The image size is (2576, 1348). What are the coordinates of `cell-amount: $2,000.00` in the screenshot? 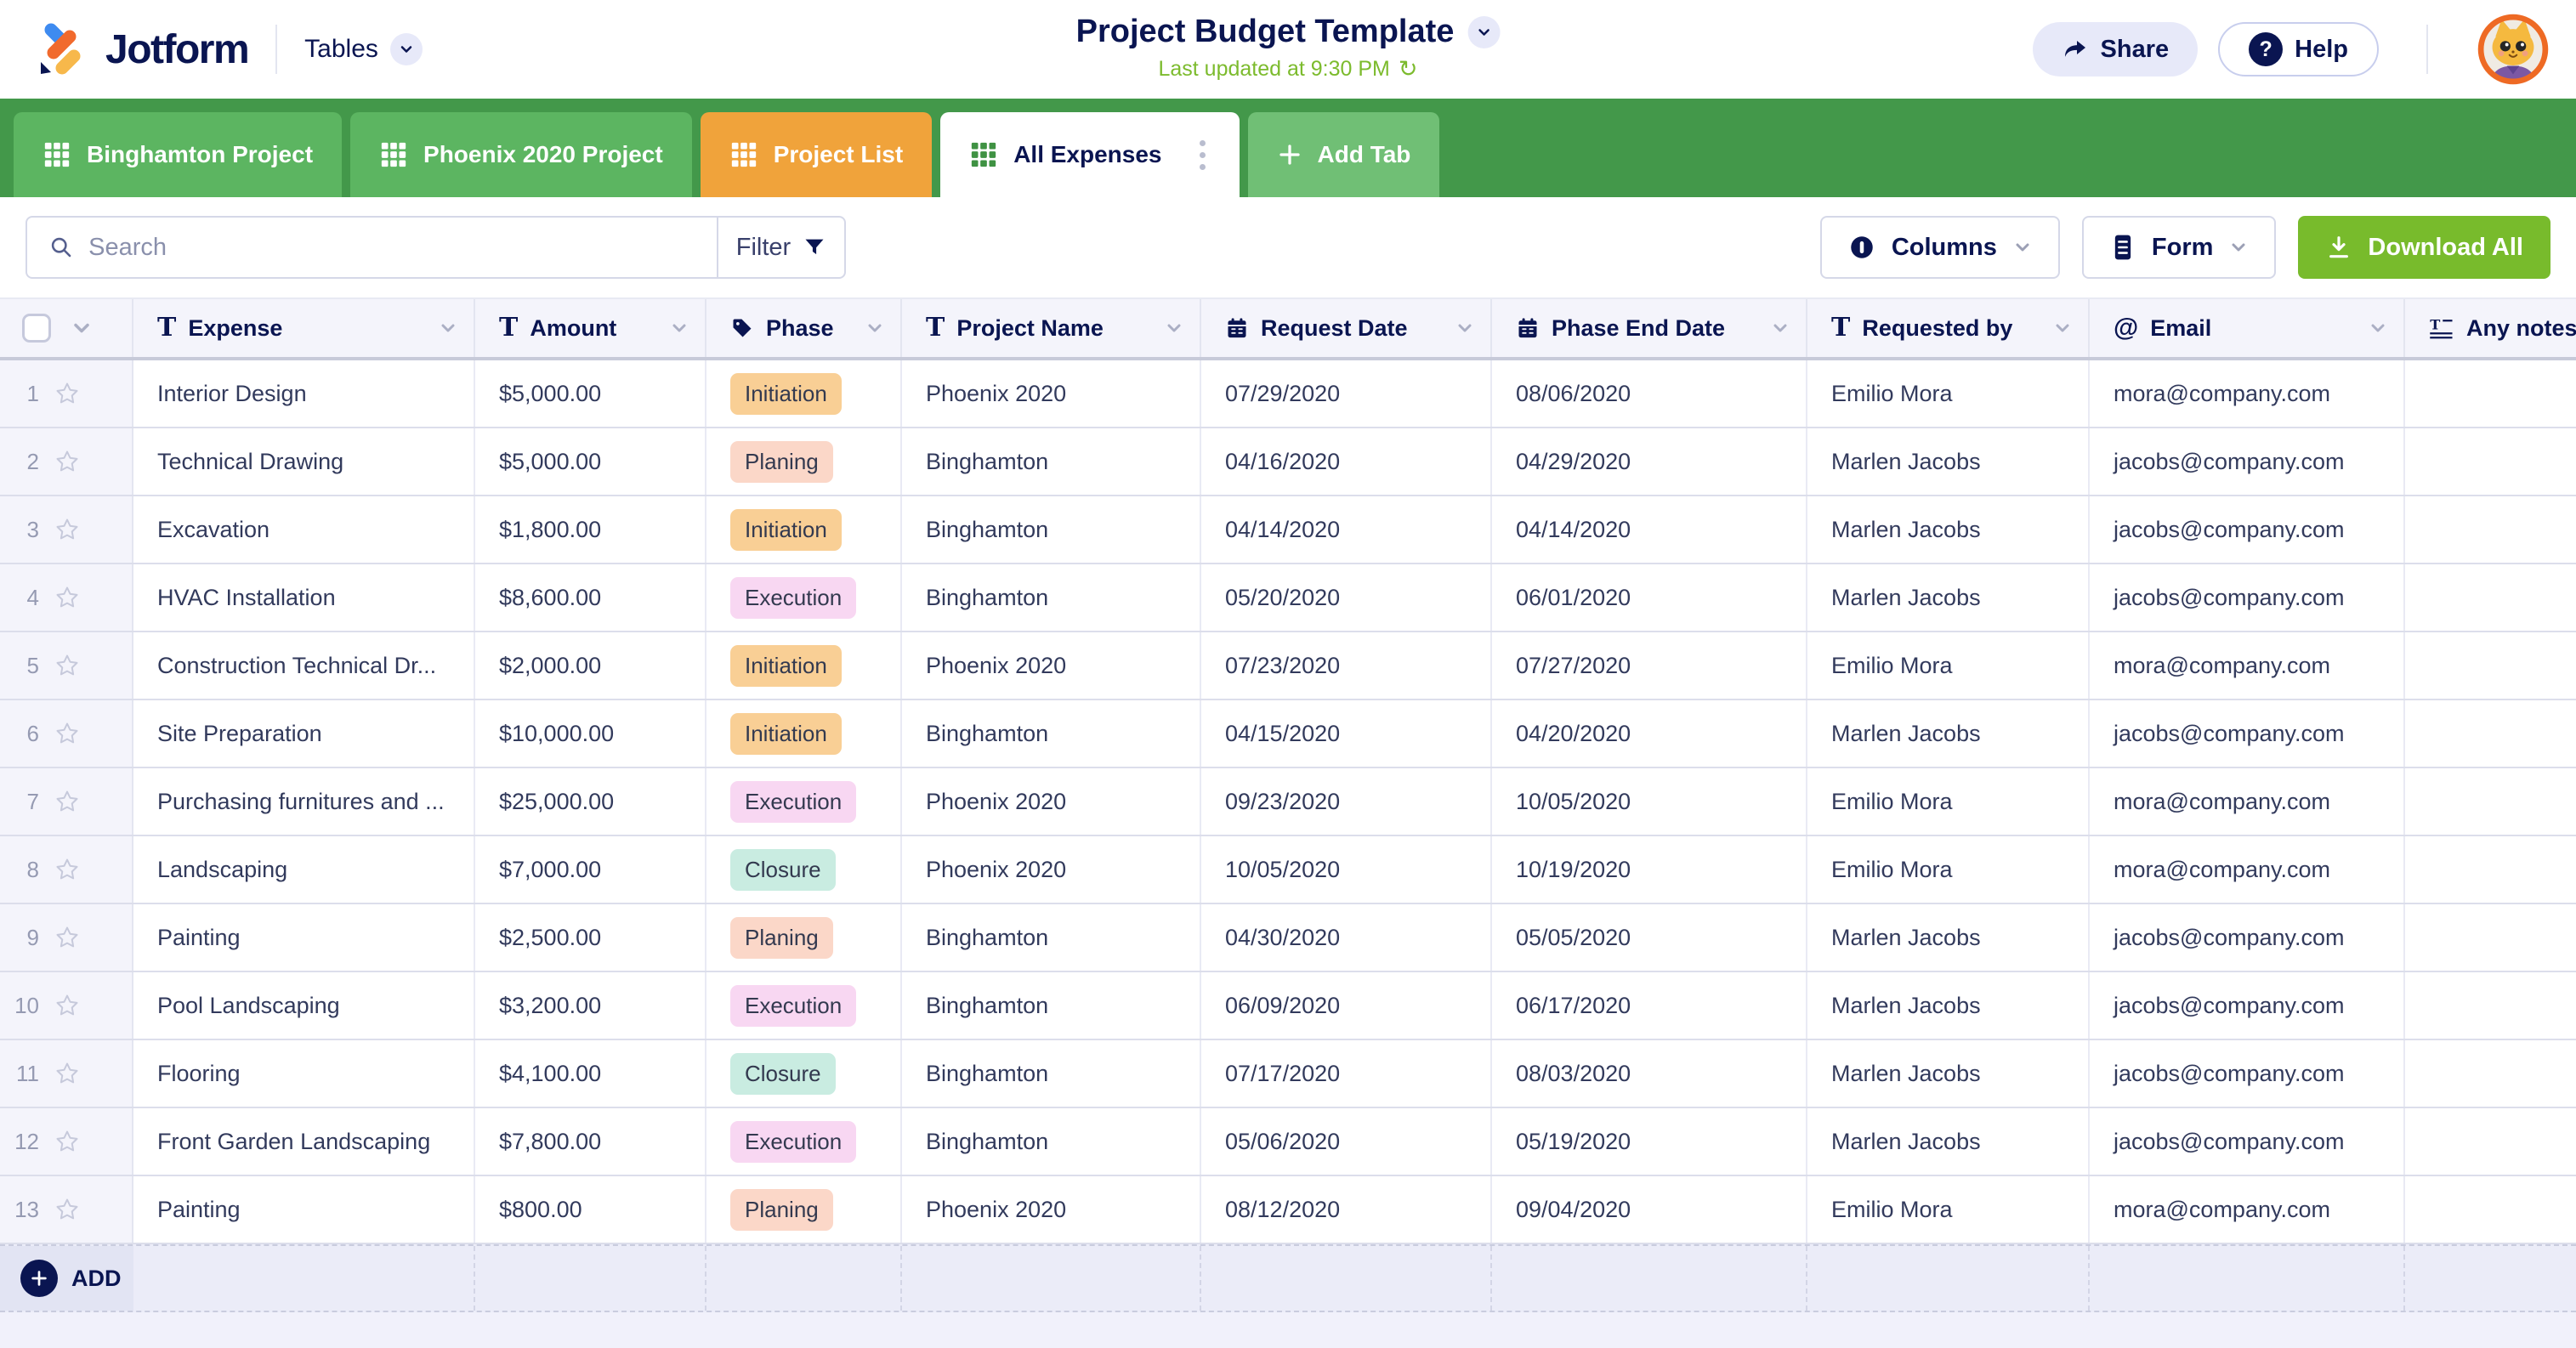 It's located at (591, 665).